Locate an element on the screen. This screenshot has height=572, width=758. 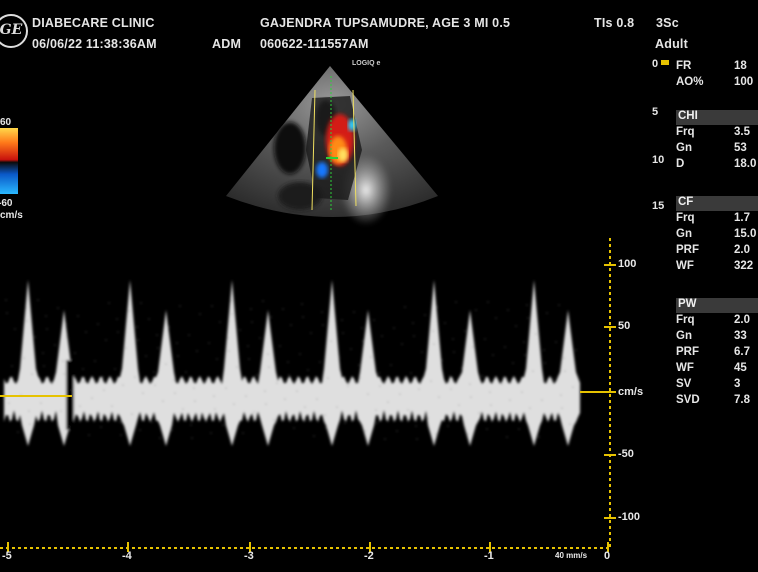
clinic-name: DIABECARE CLINIC is located at coordinates (93, 23).